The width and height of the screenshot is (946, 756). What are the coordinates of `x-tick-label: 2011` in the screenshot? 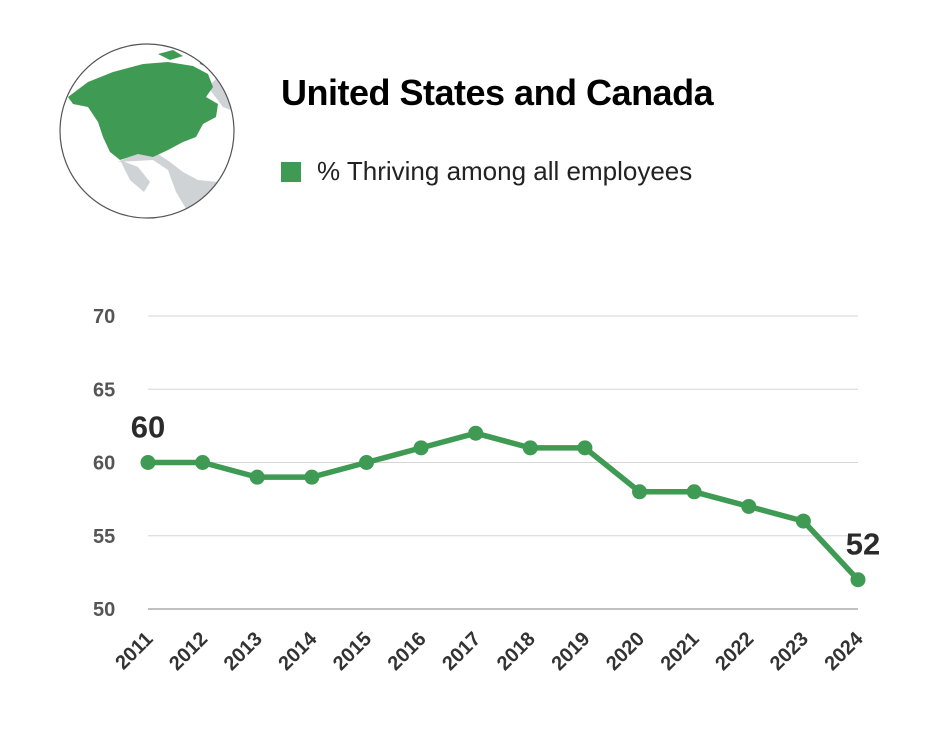 It's located at (134, 651).